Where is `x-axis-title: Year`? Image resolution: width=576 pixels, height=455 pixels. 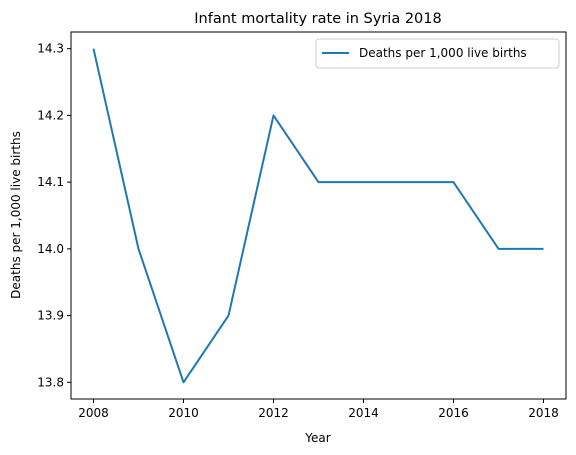
x-axis-title: Year is located at coordinates (317, 438).